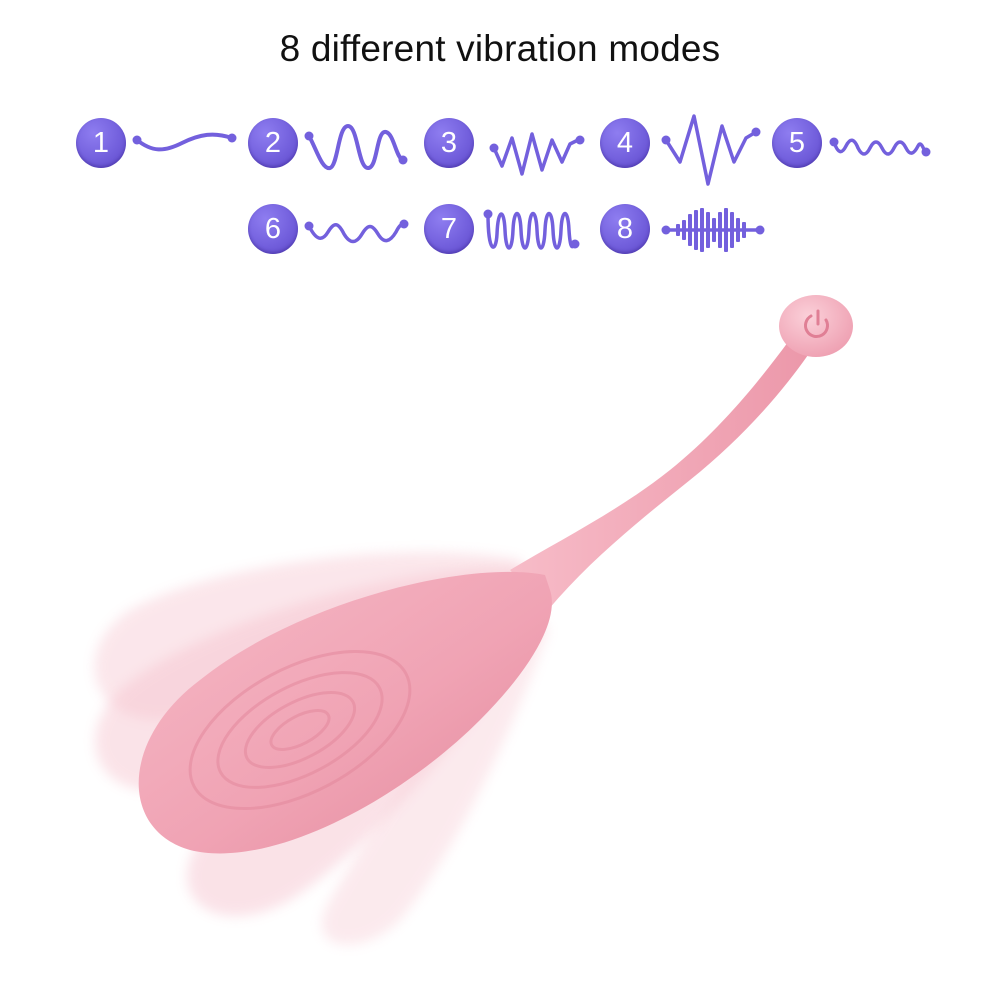 The width and height of the screenshot is (1000, 1000). What do you see at coordinates (449, 143) in the screenshot?
I see `mode-number-badge: 3` at bounding box center [449, 143].